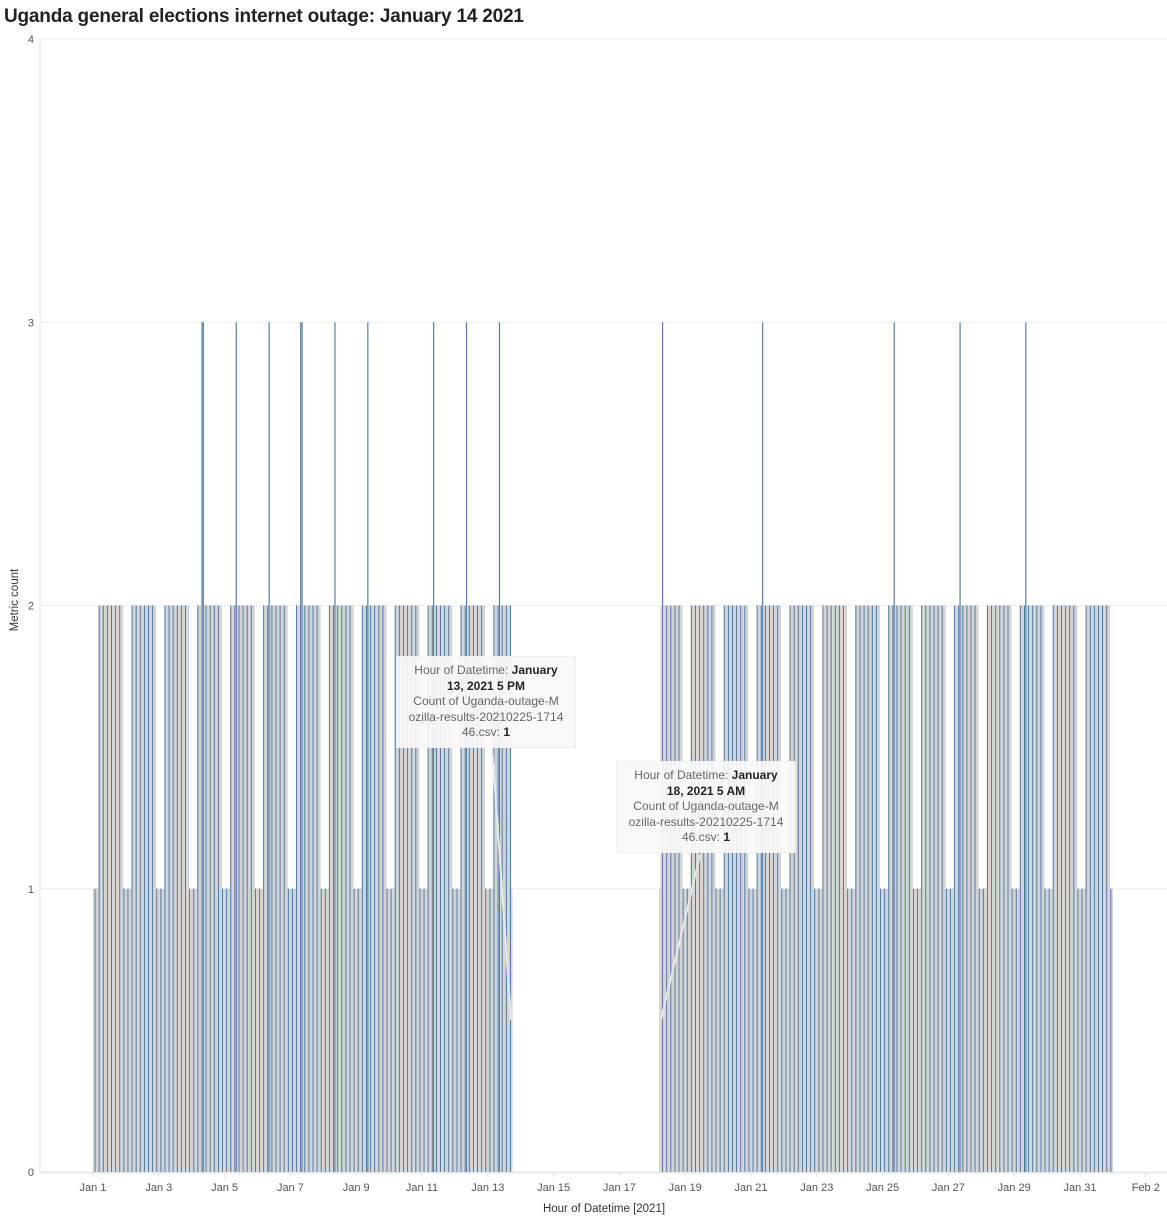  Describe the element at coordinates (948, 1188) in the screenshot. I see `x-tick-label: Jan 27` at that location.